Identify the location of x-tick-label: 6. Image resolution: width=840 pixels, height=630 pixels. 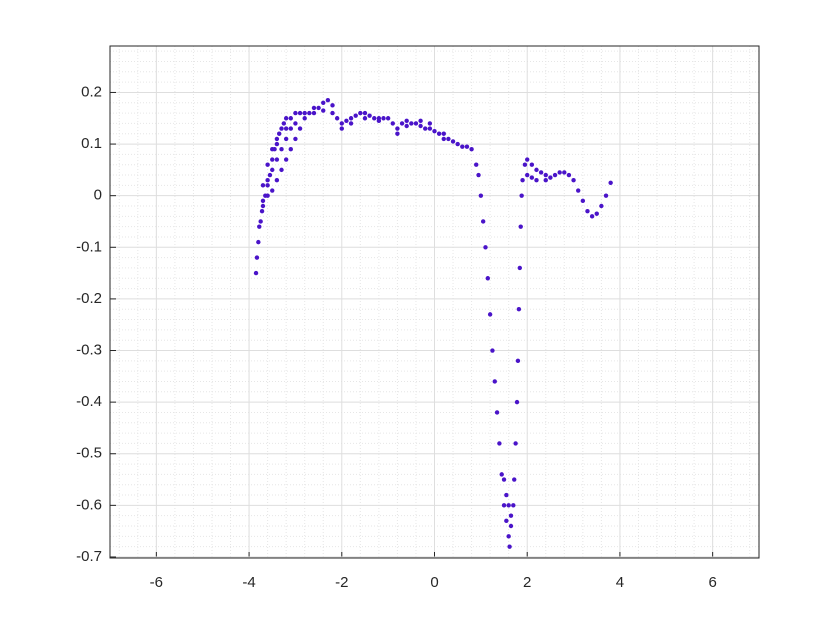
(712, 582).